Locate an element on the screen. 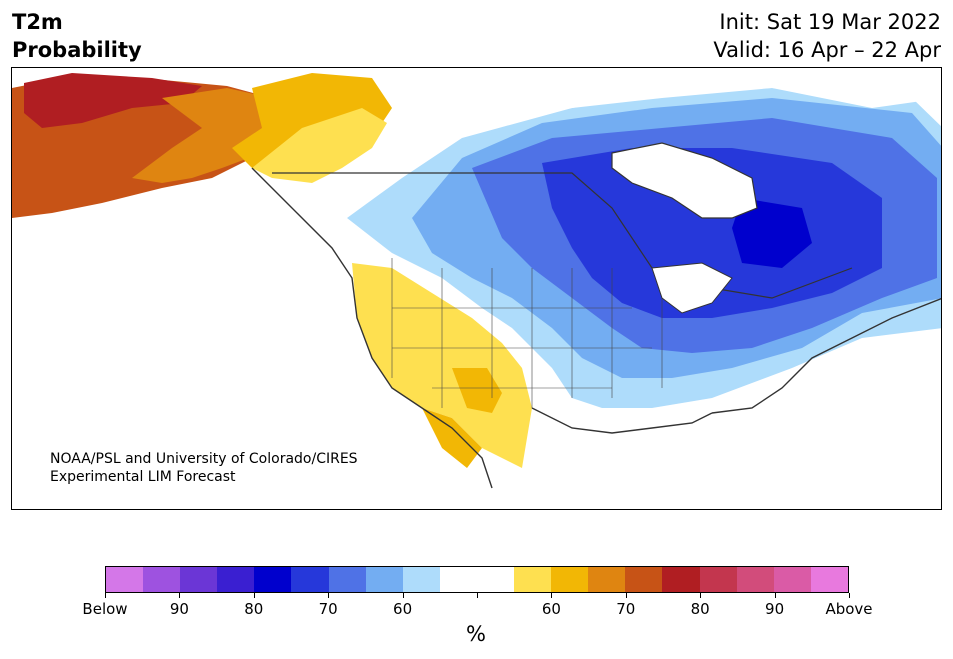 The width and height of the screenshot is (953, 659). region-alaska-amber is located at coordinates (209, 135).